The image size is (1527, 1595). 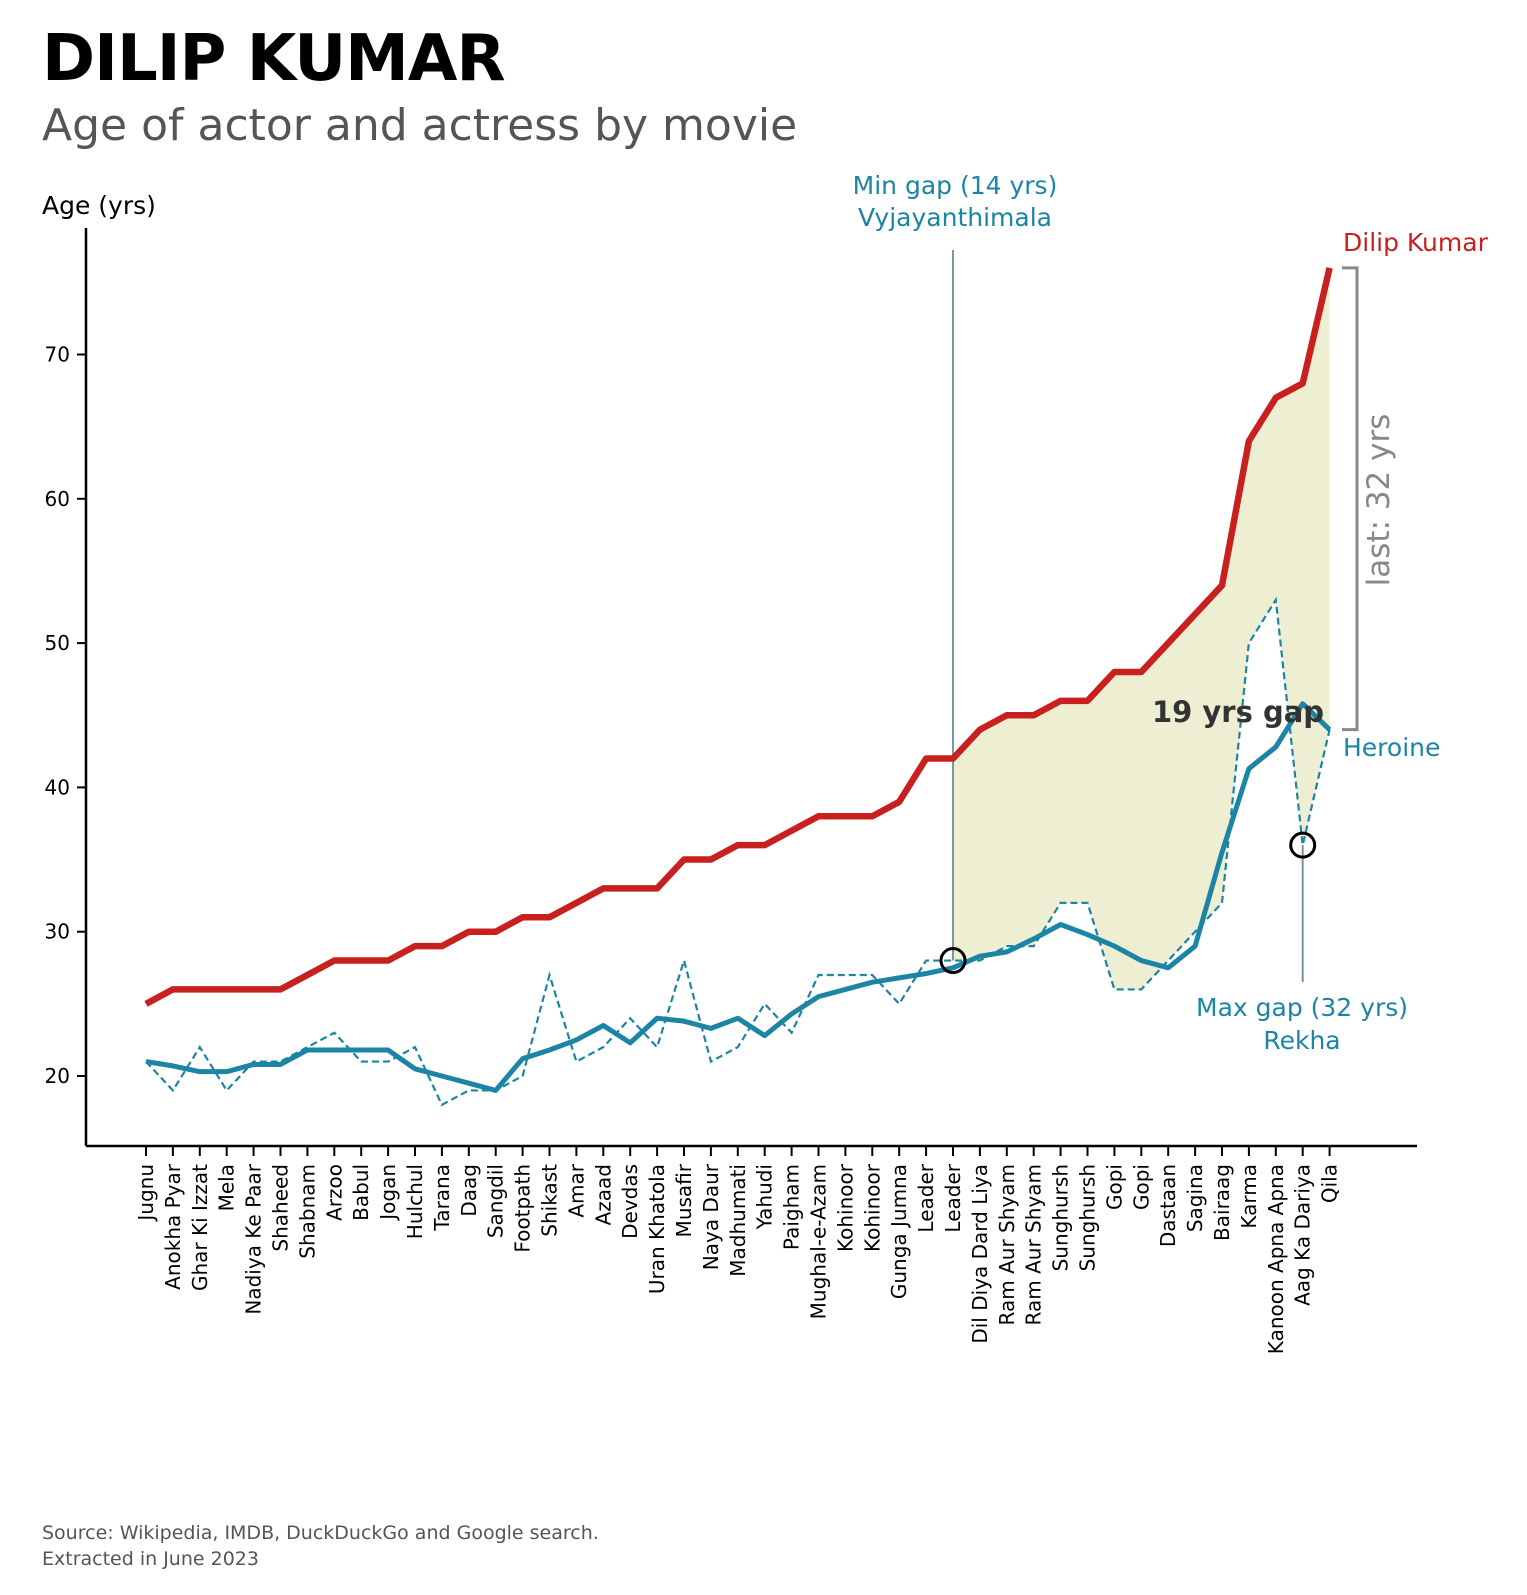 What do you see at coordinates (254, 1238) in the screenshot?
I see `x-tick-label: Nadiya Ke Paar` at bounding box center [254, 1238].